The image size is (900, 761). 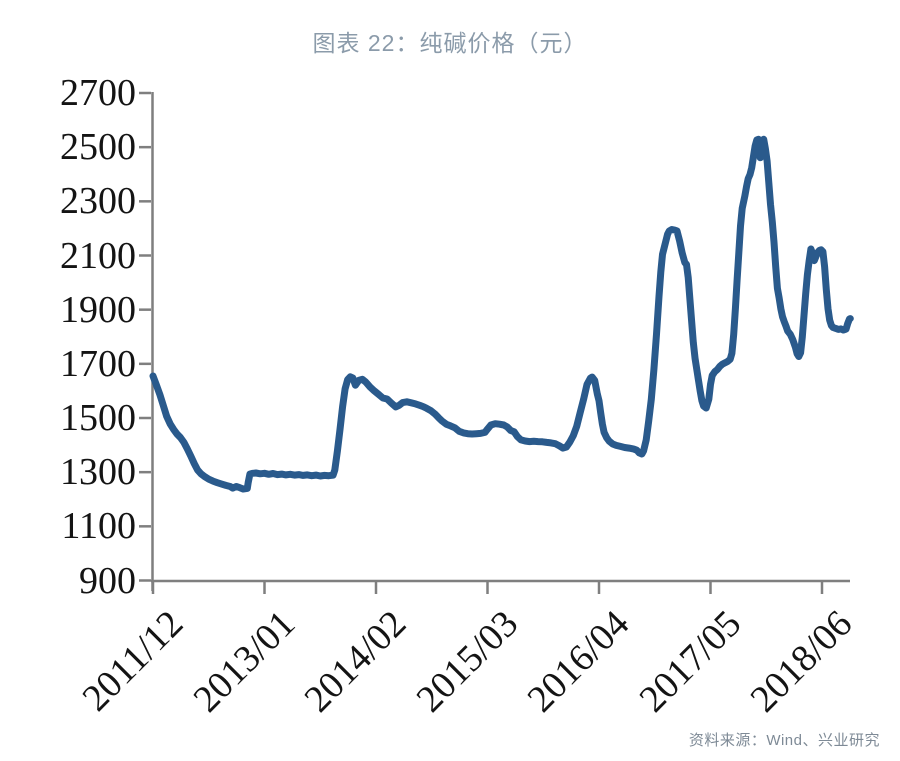 What do you see at coordinates (98, 201) in the screenshot?
I see `y-axis-tick-label: 2300` at bounding box center [98, 201].